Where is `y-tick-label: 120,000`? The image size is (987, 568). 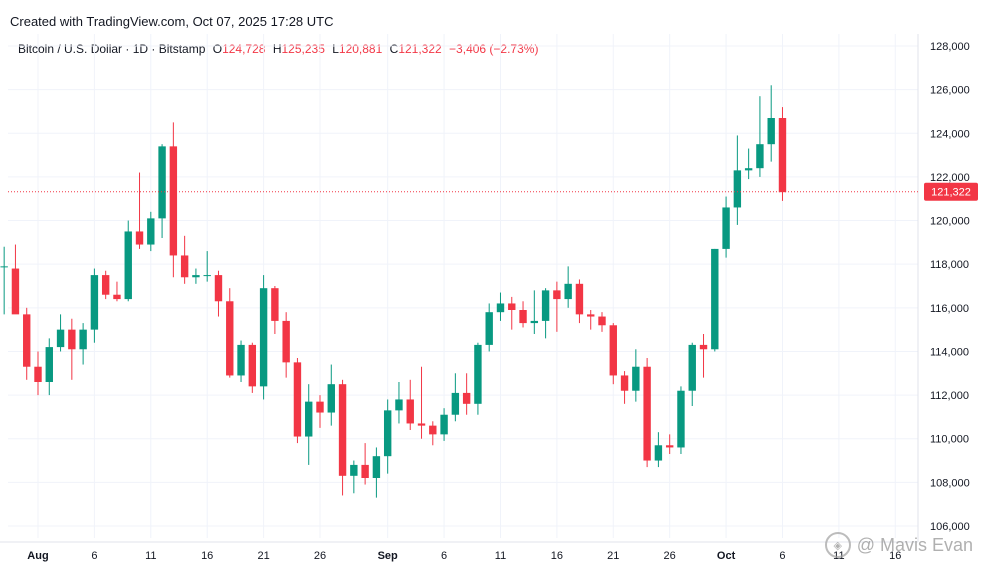 y-tick-label: 120,000 is located at coordinates (950, 222).